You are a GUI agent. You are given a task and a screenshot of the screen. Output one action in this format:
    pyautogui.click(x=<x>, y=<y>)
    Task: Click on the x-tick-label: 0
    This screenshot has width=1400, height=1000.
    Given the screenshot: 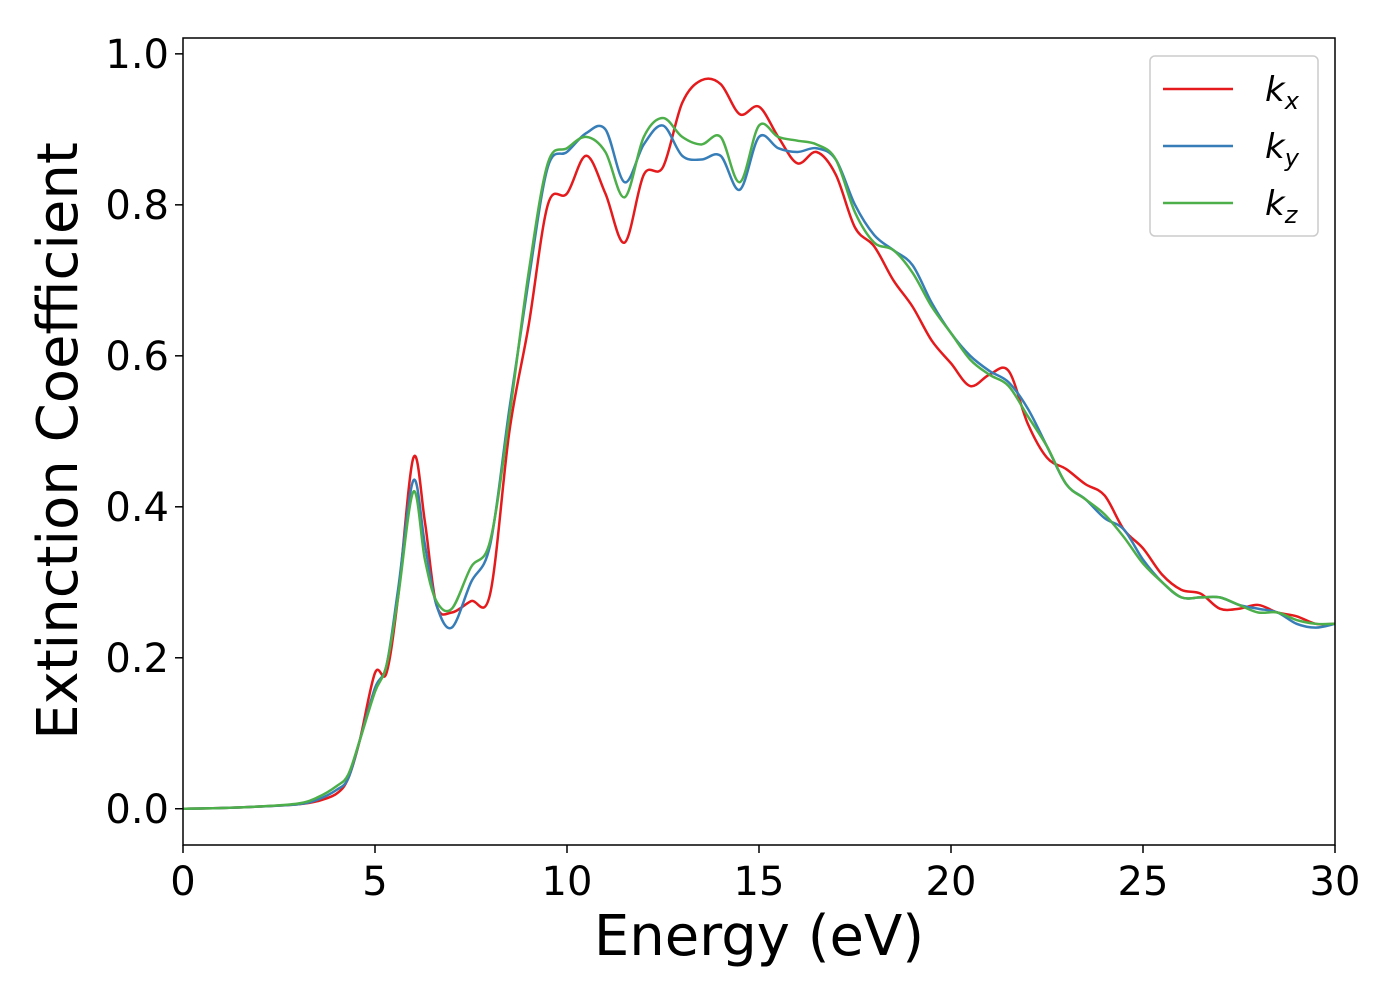 What is the action you would take?
    pyautogui.click(x=182, y=882)
    